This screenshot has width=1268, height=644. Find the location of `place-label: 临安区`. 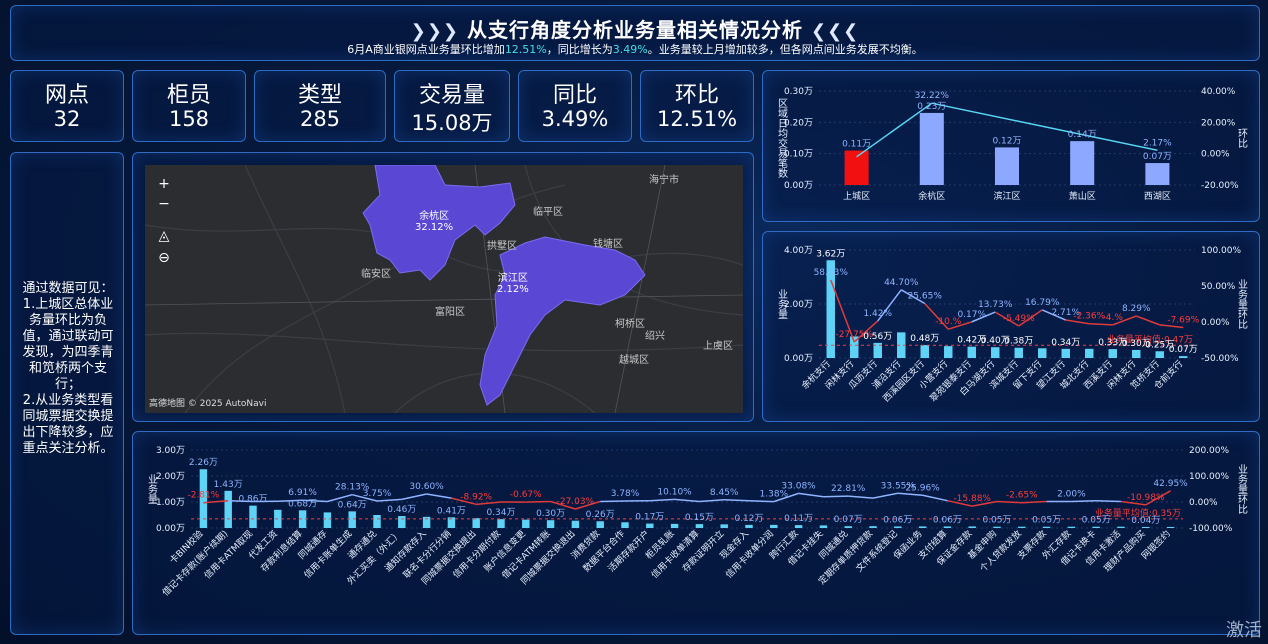

place-label: 临安区 is located at coordinates (376, 274).